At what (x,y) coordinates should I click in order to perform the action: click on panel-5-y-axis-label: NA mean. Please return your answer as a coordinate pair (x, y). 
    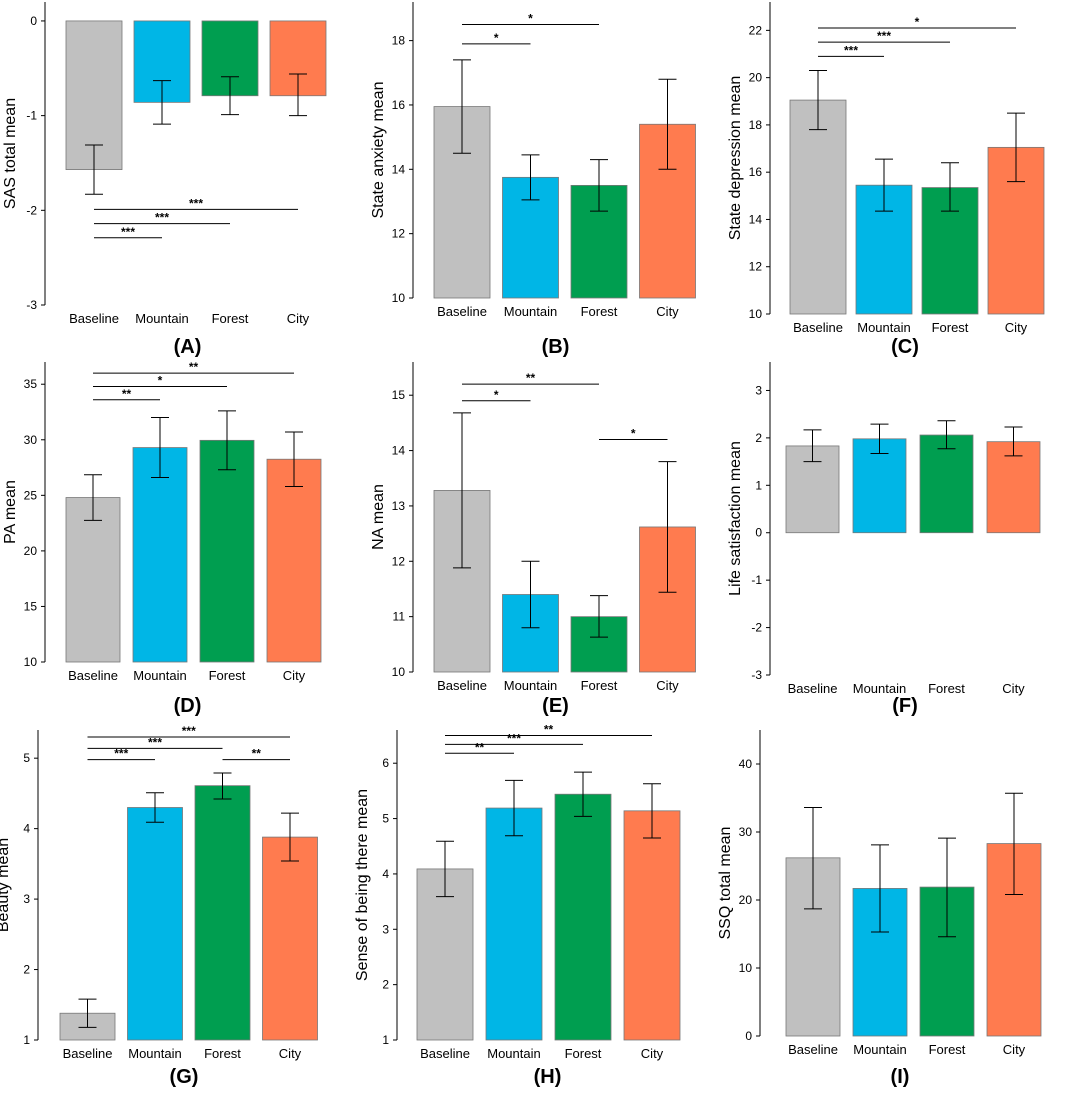
    Looking at the image, I should click on (378, 517).